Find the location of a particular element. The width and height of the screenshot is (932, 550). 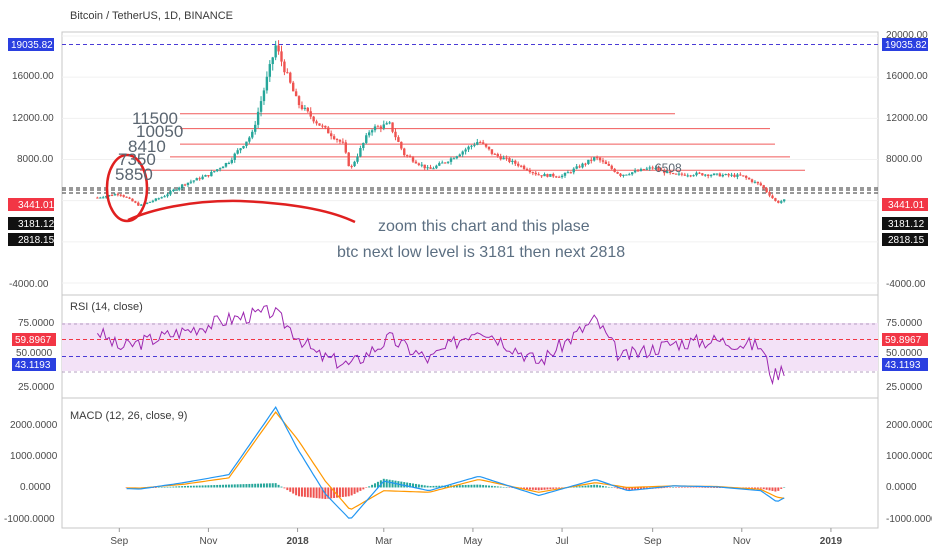

tag-3441-left: 3441.01 is located at coordinates (36, 205).